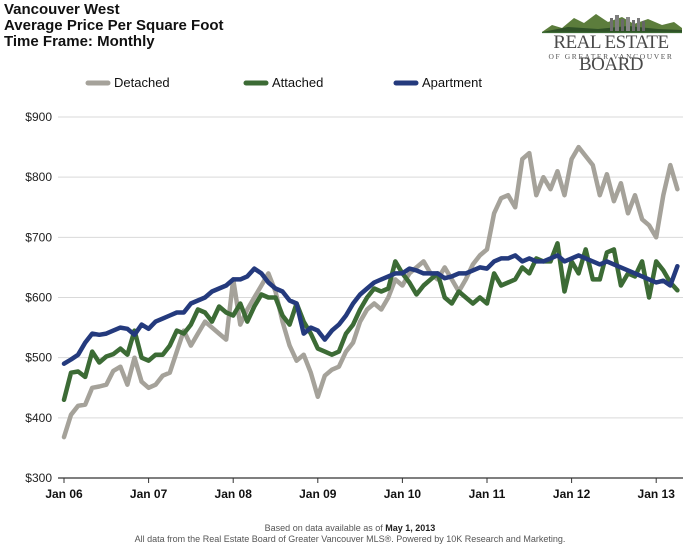 This screenshot has width=700, height=551. I want to click on availability-prefix: Based on data available as of, so click(325, 528).